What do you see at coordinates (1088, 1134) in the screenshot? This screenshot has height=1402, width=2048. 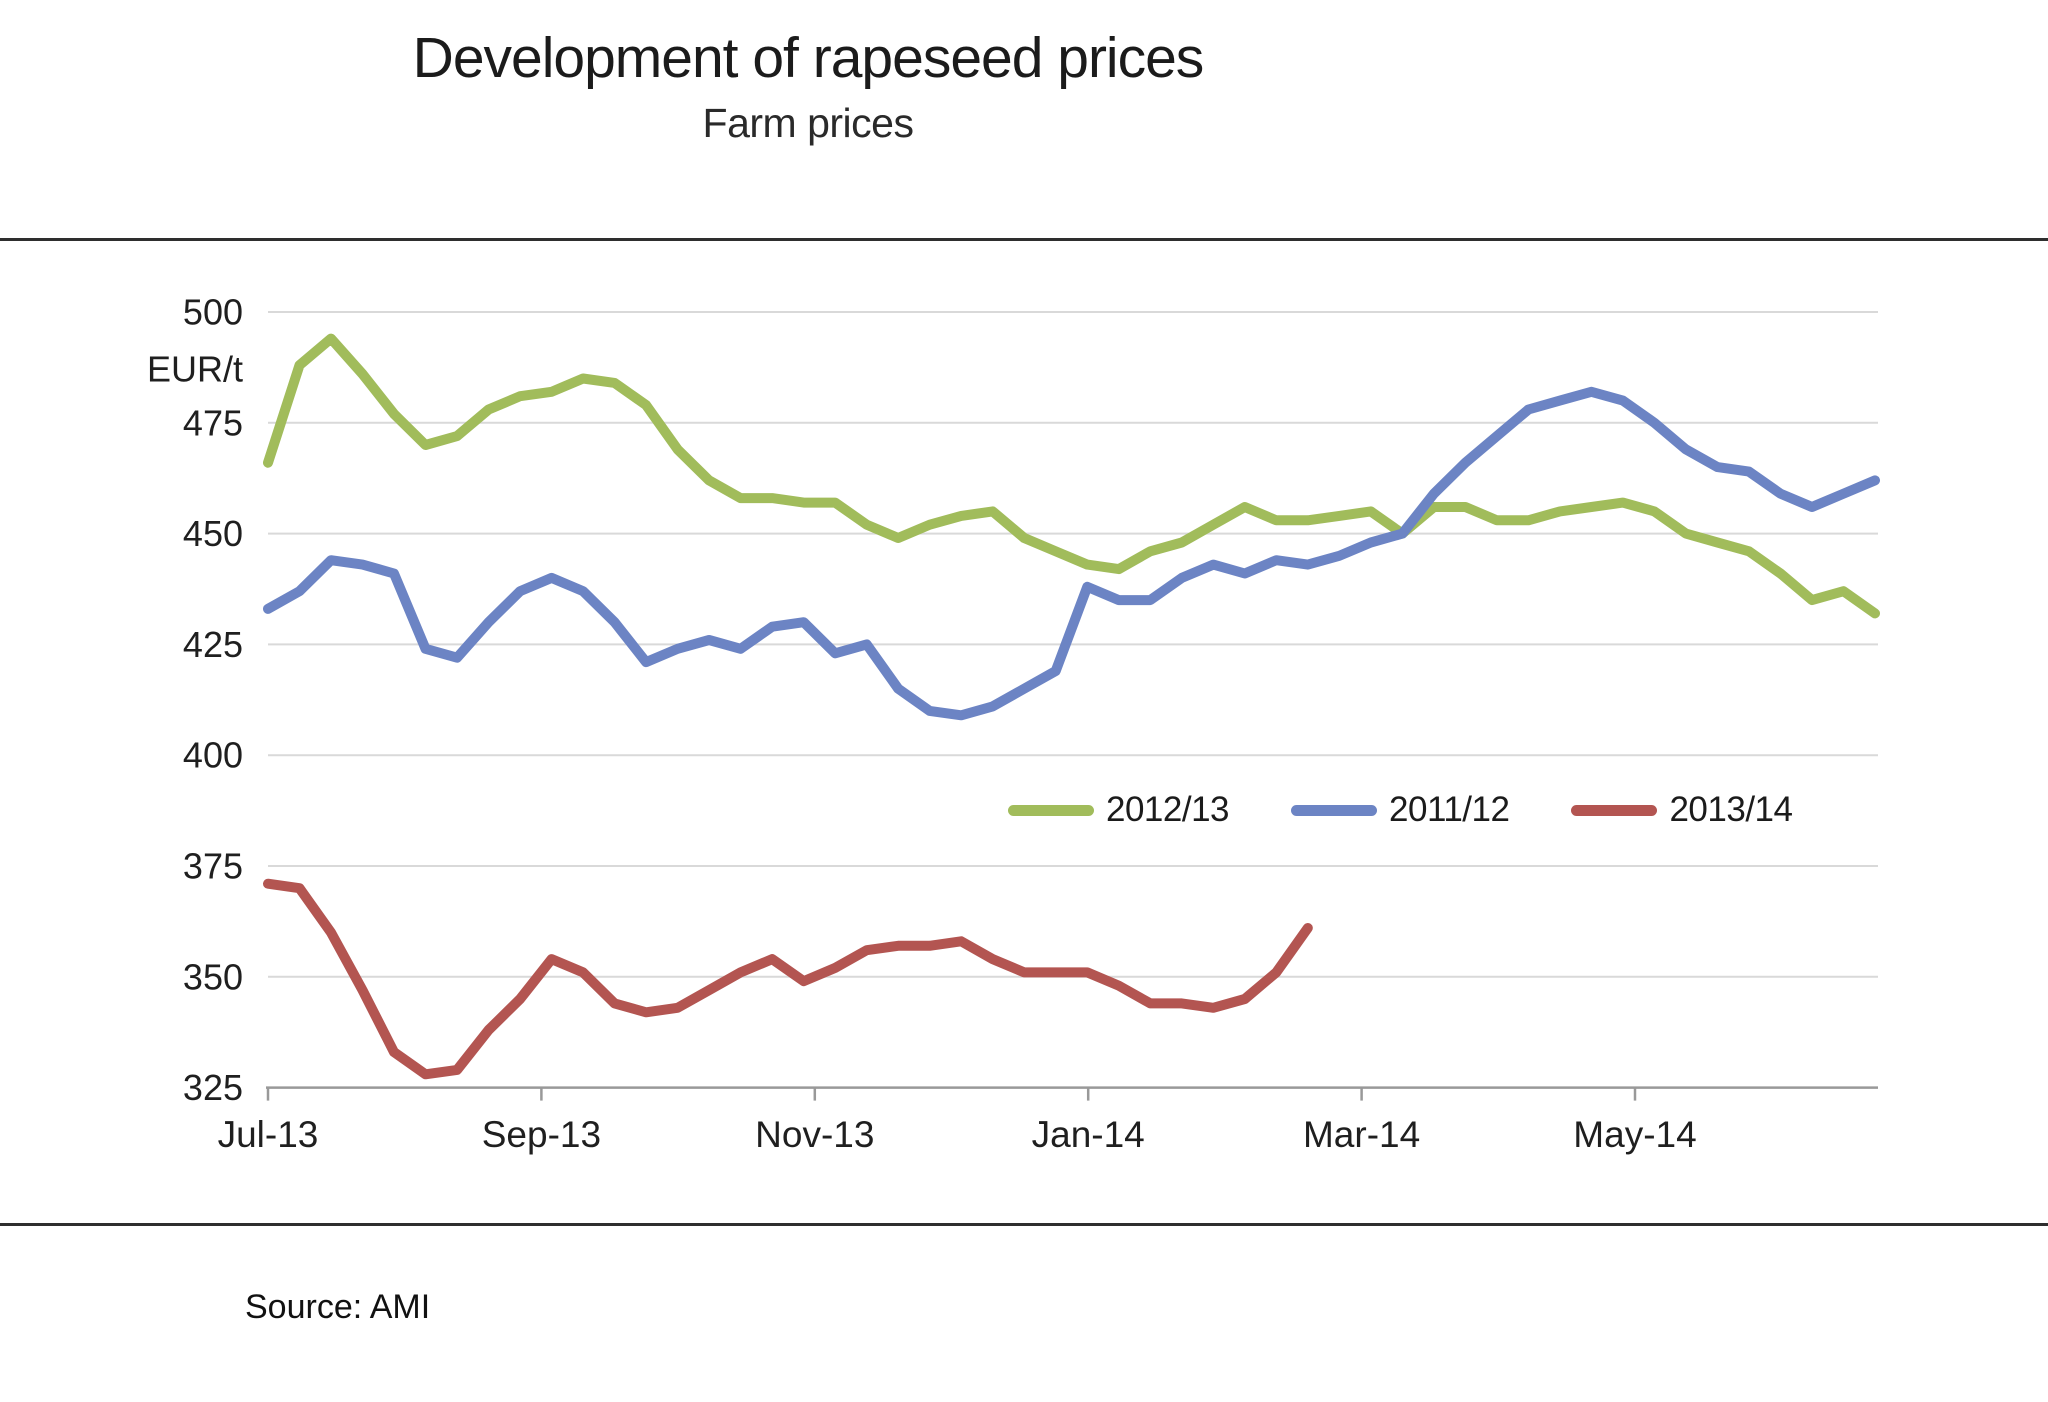 I see `x-tick-label-Jan-14: Jan-14` at bounding box center [1088, 1134].